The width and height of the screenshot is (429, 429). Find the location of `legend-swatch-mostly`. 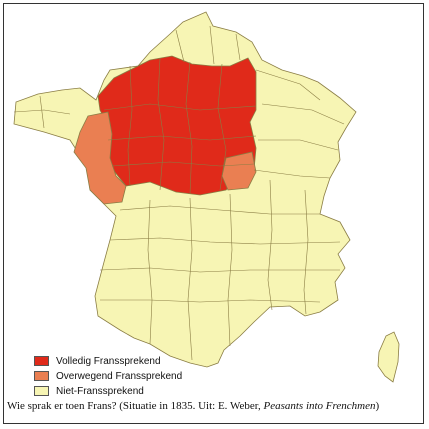

legend-swatch-mostly is located at coordinates (41, 376).